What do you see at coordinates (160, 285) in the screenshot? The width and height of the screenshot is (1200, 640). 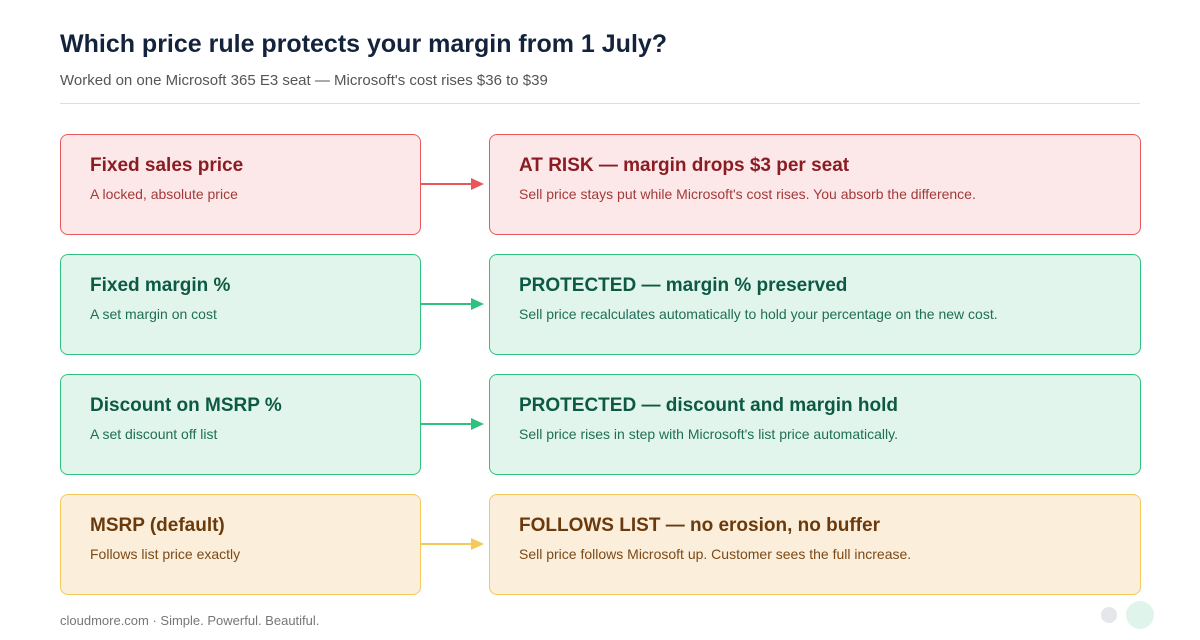 I see `rule-title: Fixed margin %` at bounding box center [160, 285].